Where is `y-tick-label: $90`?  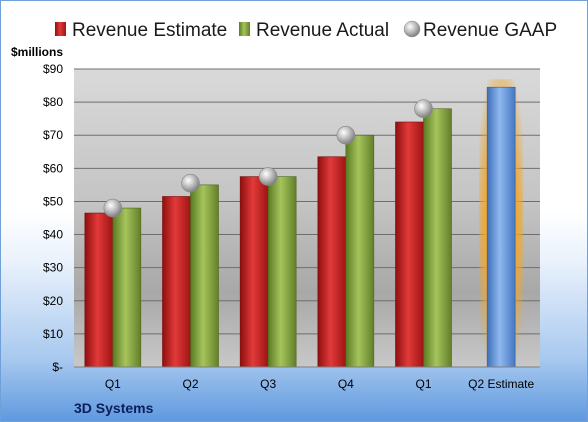
y-tick-label: $90 is located at coordinates (53, 69).